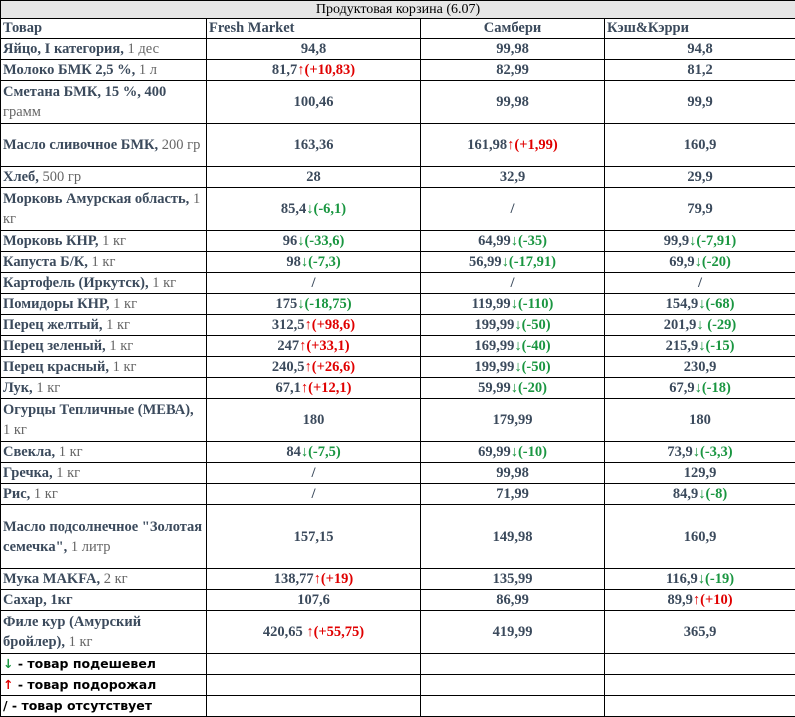 This screenshot has height=717, width=795. What do you see at coordinates (324, 262) in the screenshot?
I see `price-change: (-7,3)` at bounding box center [324, 262].